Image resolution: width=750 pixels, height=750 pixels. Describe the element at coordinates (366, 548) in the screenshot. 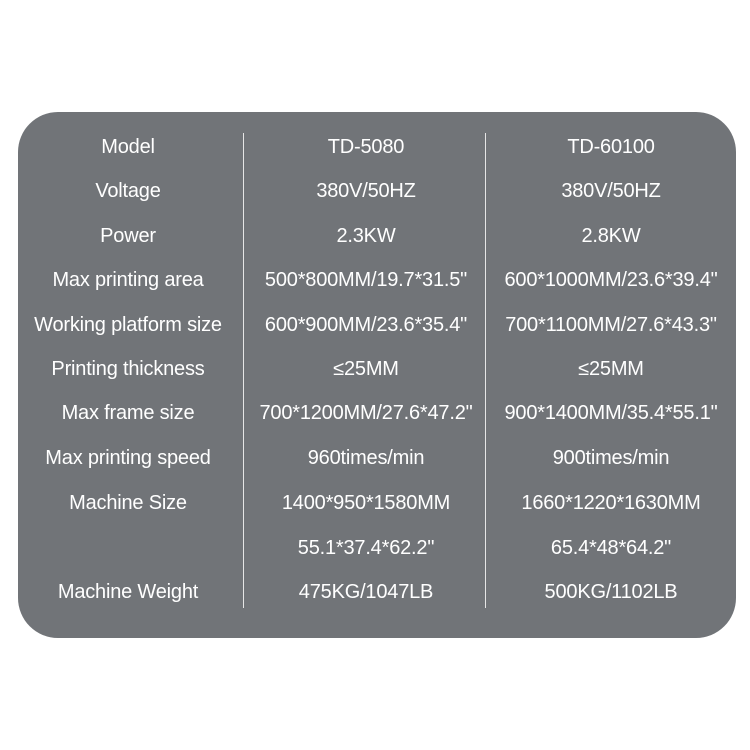

I see `td-5080-value: 55.1*37.4*62.2"` at that location.